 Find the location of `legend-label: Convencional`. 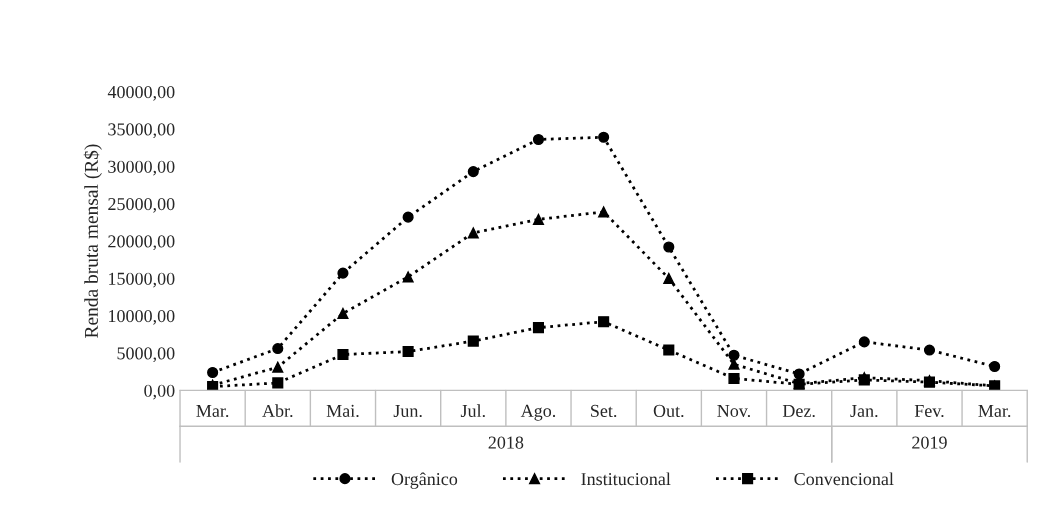

legend-label: Convencional is located at coordinates (844, 479).